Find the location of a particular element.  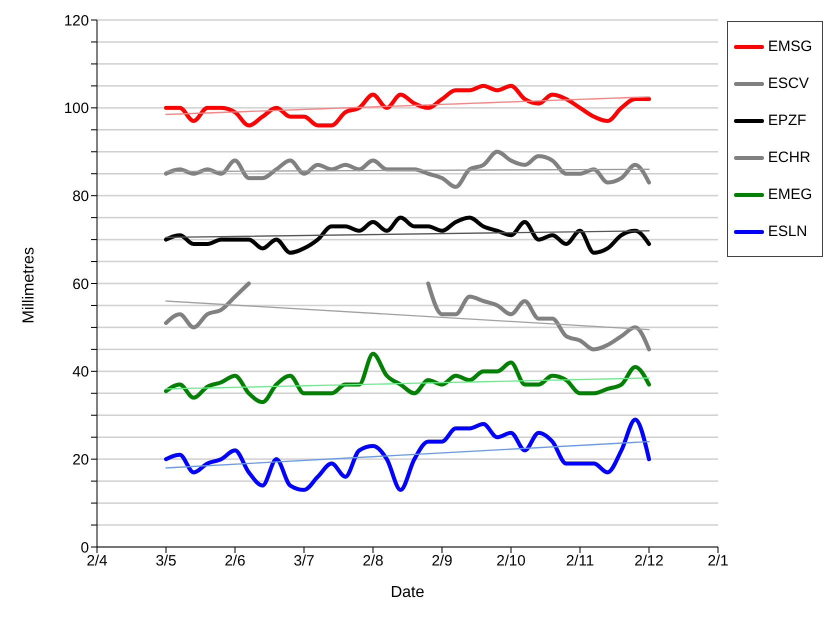

x-tick-label: 2/10 is located at coordinates (511, 561).